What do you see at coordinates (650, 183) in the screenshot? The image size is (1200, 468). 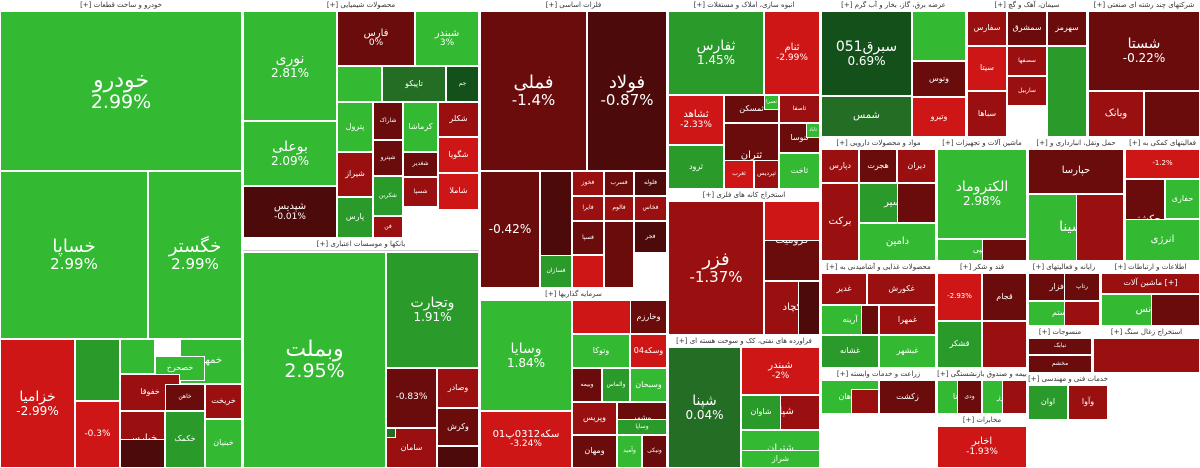 I see `stock-tile: فلوله` at bounding box center [650, 183].